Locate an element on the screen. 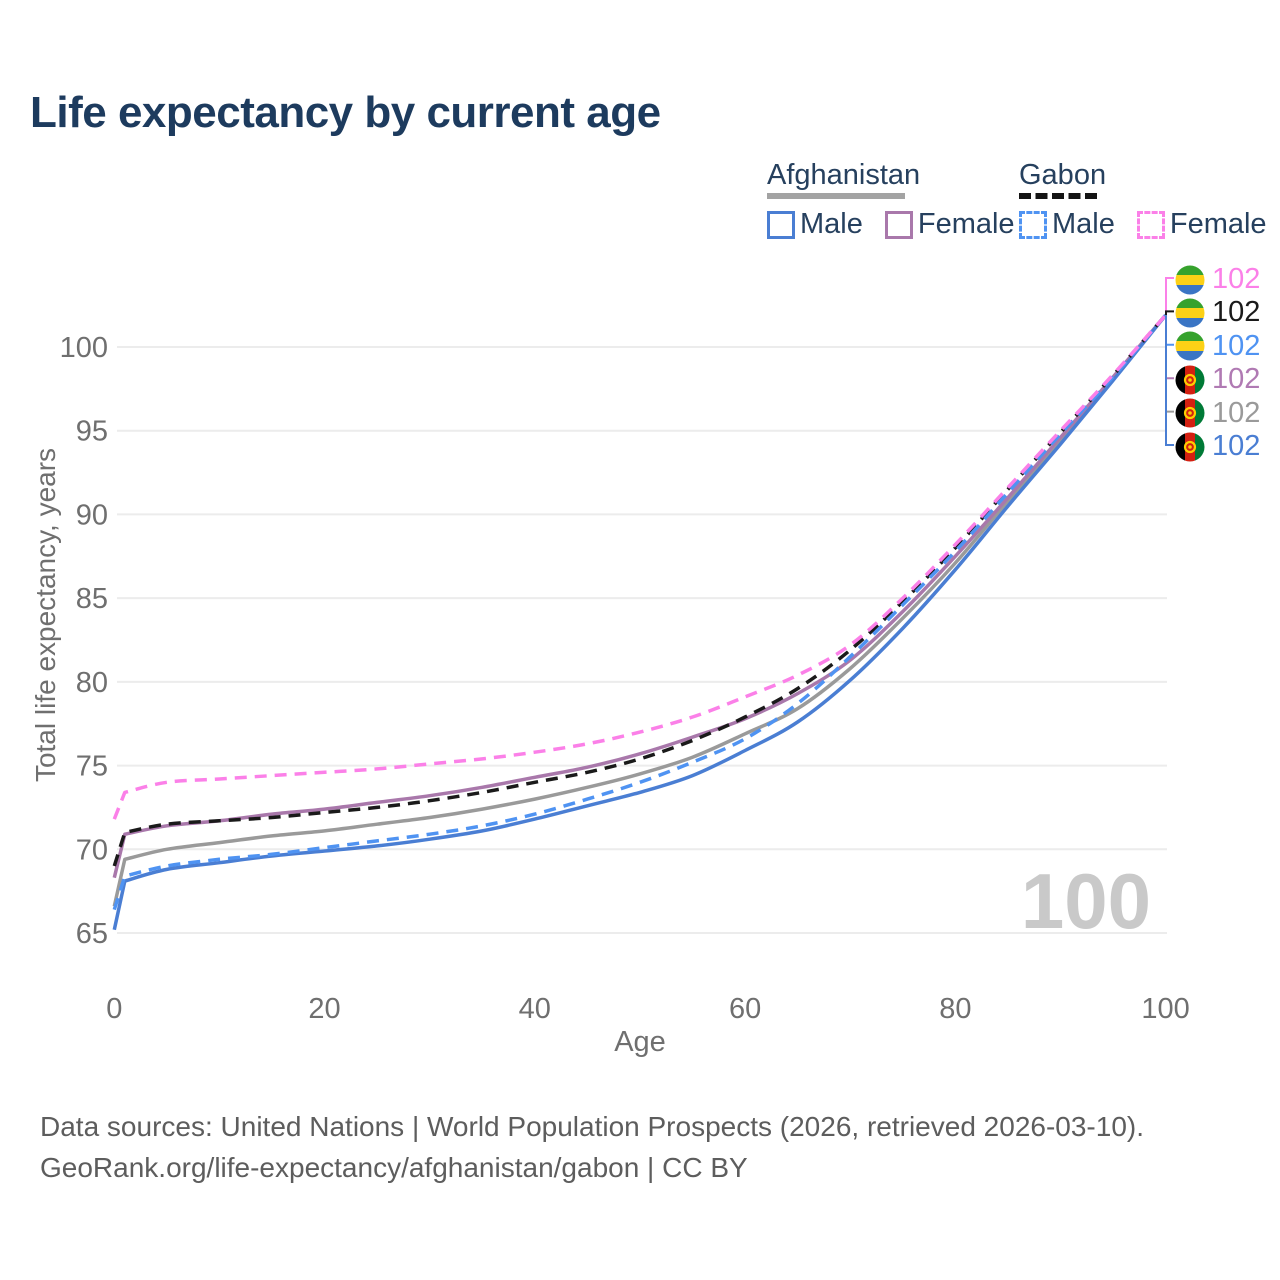 This screenshot has width=1280, height=1280. y-tick-label: 70 is located at coordinates (92, 850).